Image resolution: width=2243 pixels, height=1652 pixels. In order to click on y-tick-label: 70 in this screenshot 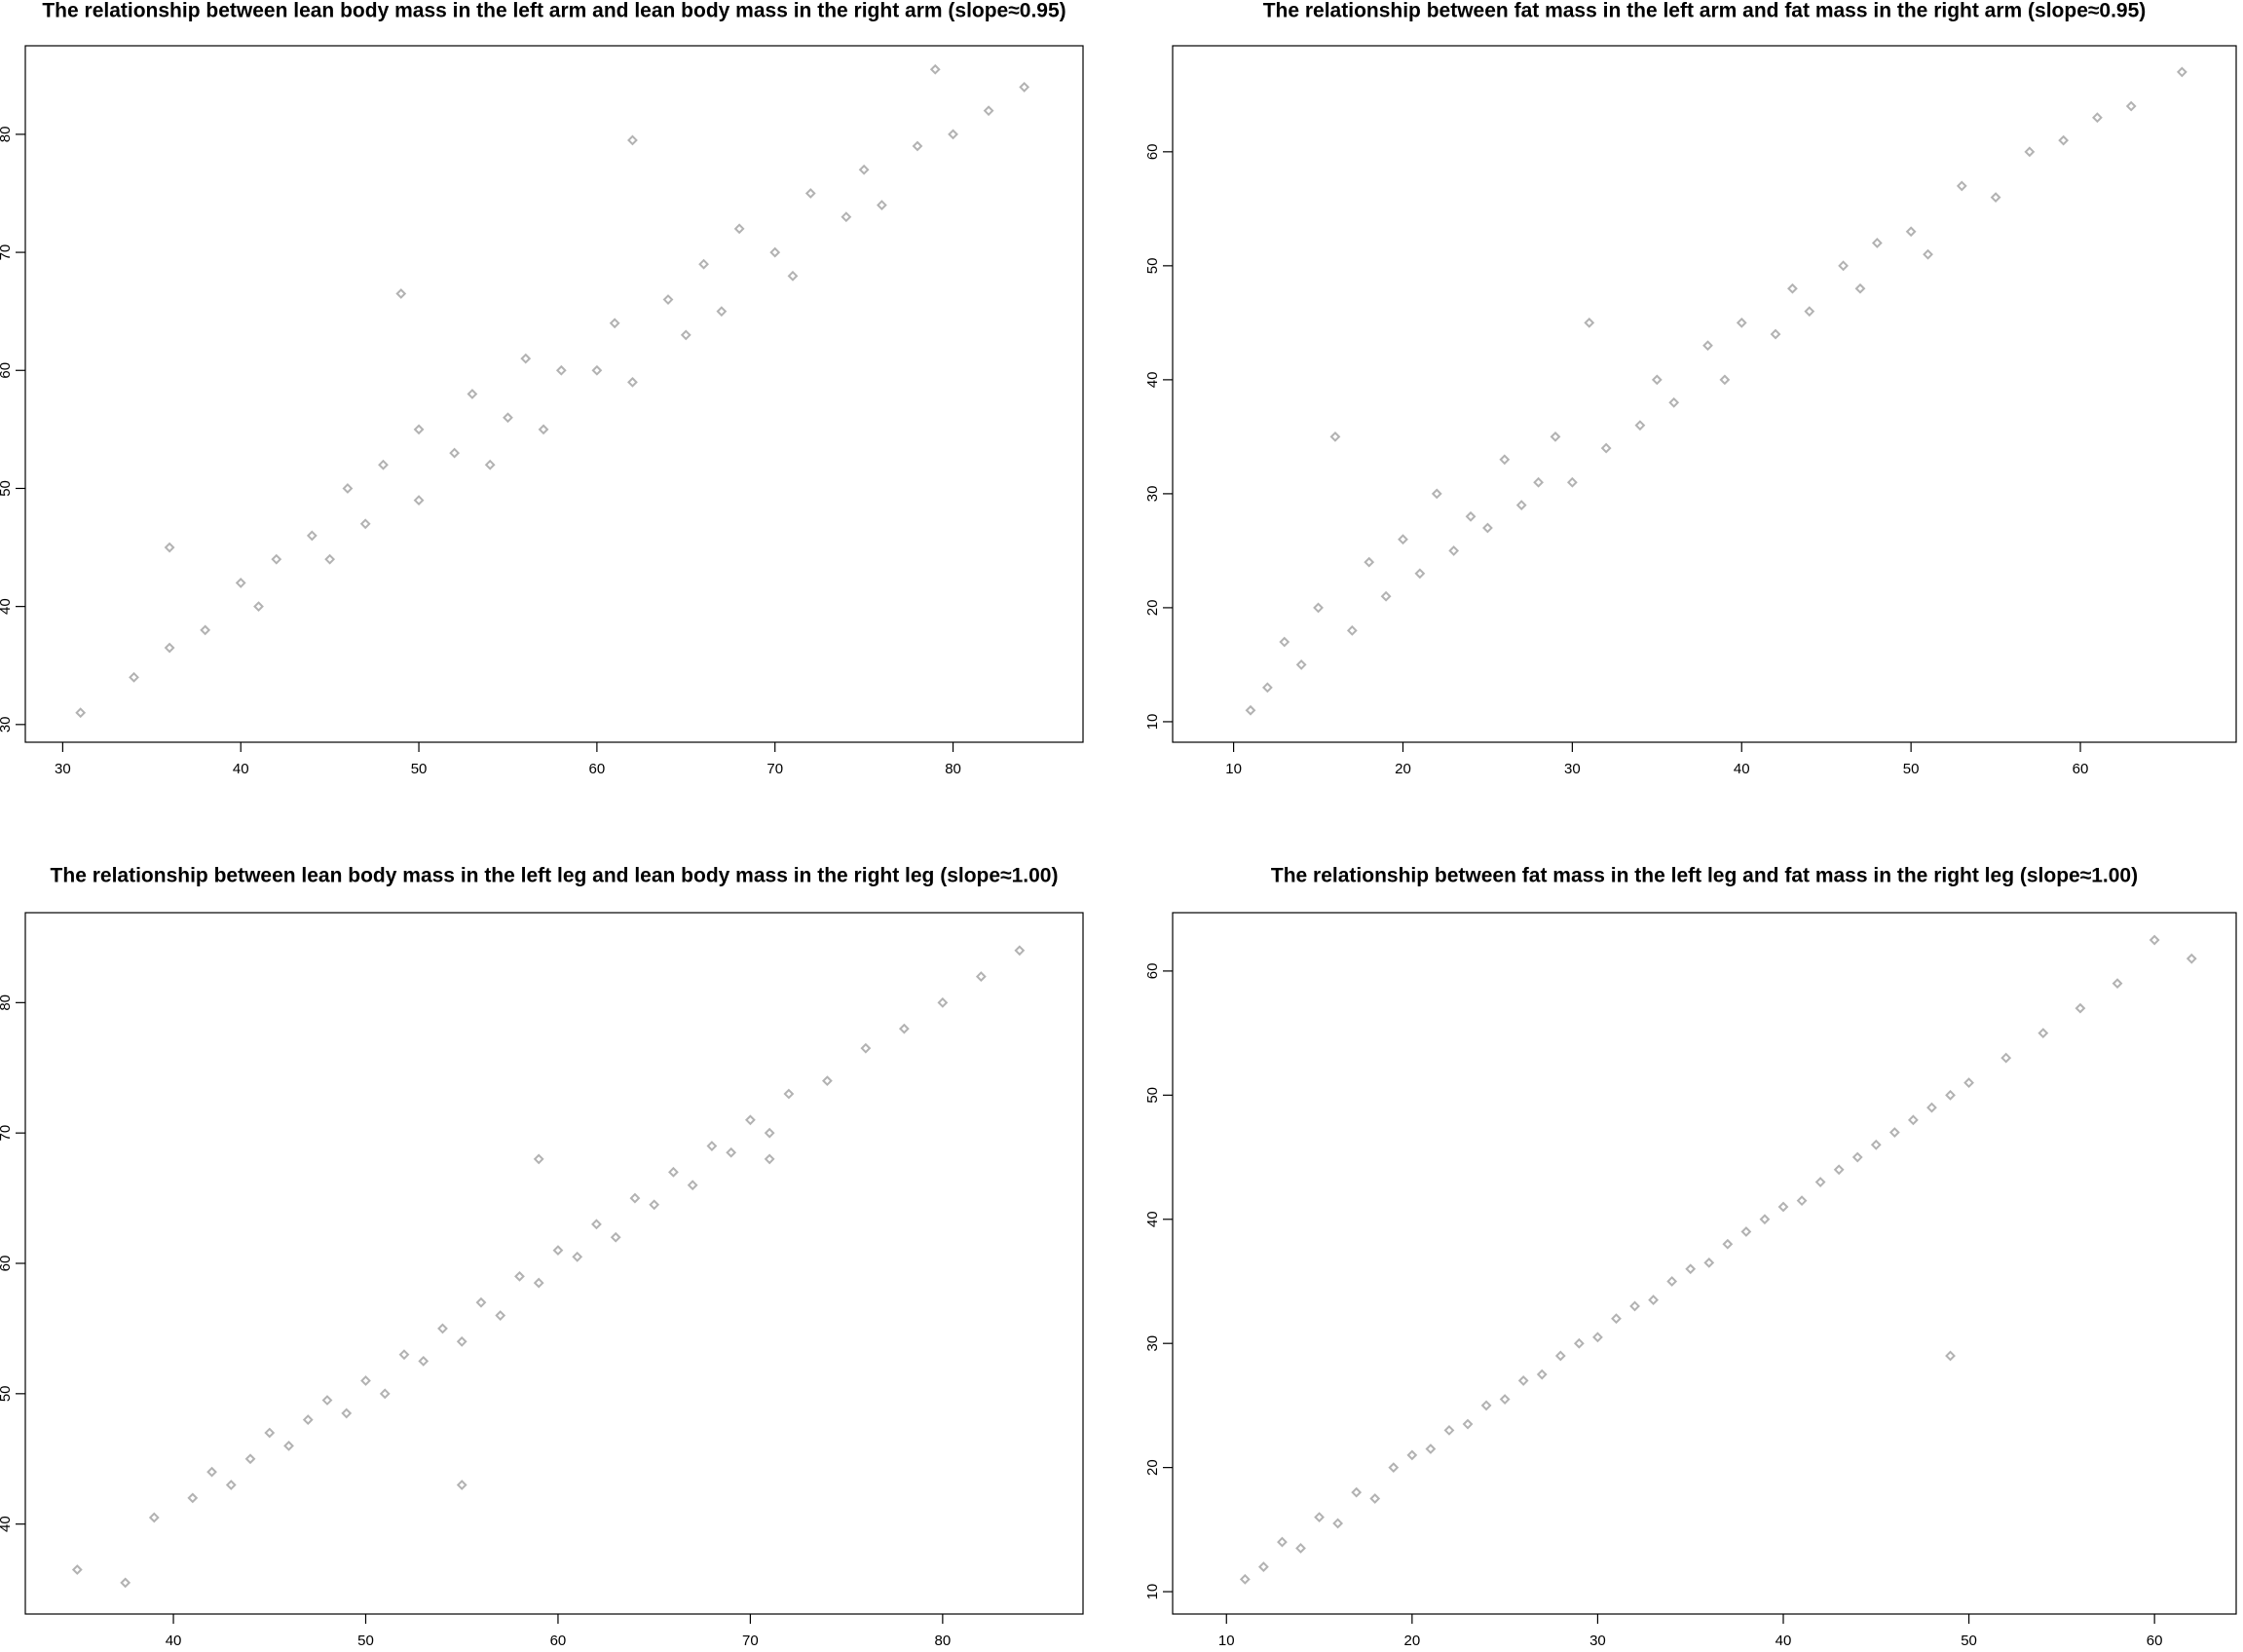, I will do `click(7, 253)`.